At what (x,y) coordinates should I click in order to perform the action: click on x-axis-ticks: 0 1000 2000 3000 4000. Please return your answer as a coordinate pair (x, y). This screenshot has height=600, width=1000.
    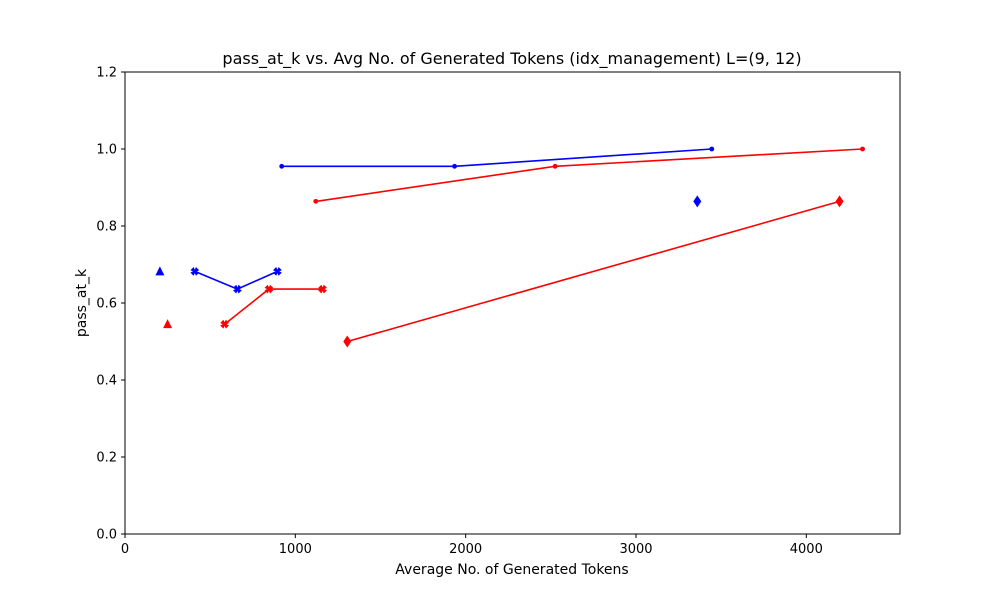
    Looking at the image, I should click on (472, 545).